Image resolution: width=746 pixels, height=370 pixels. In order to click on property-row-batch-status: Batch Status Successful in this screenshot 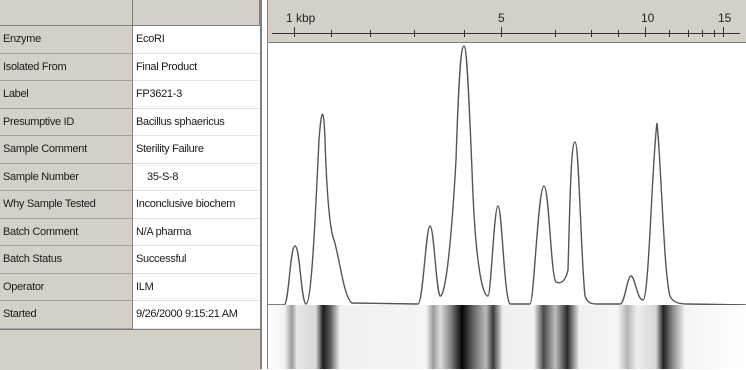, I will do `click(130, 260)`.